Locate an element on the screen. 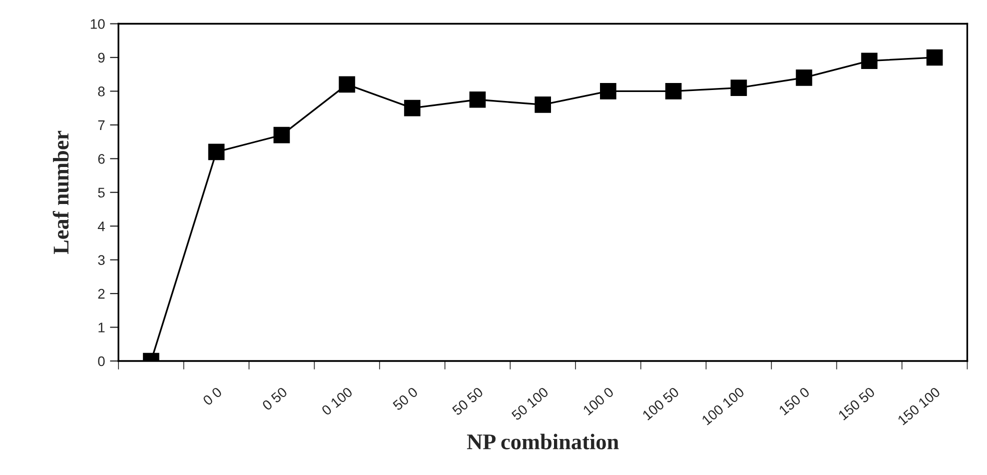 The width and height of the screenshot is (987, 475). y-tick-label: 10 is located at coordinates (97, 24).